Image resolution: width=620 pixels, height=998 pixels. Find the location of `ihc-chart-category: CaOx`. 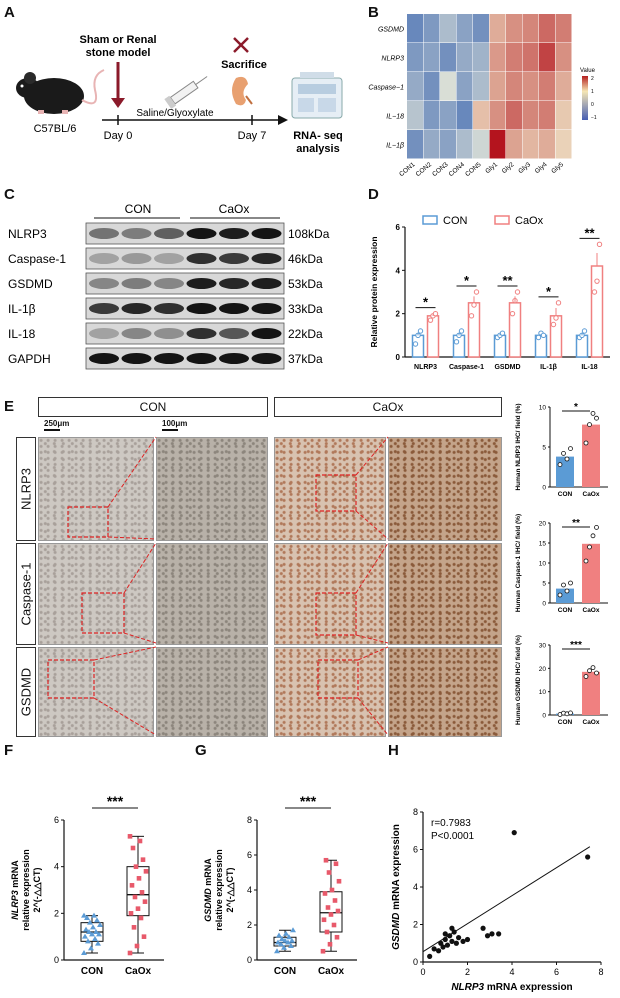

ihc-chart-category: CaOx is located at coordinates (591, 494).